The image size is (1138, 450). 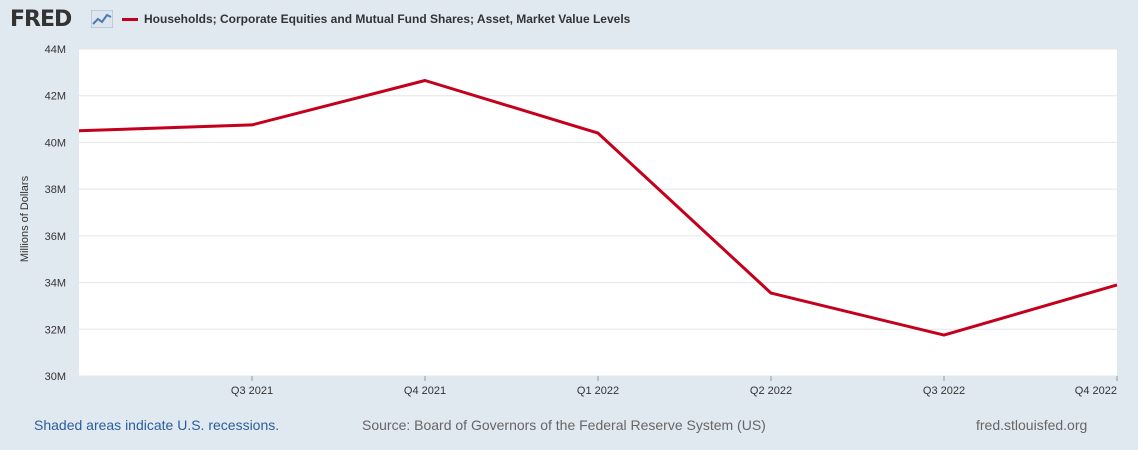 I want to click on y-tick-label: 36M, so click(x=55, y=237).